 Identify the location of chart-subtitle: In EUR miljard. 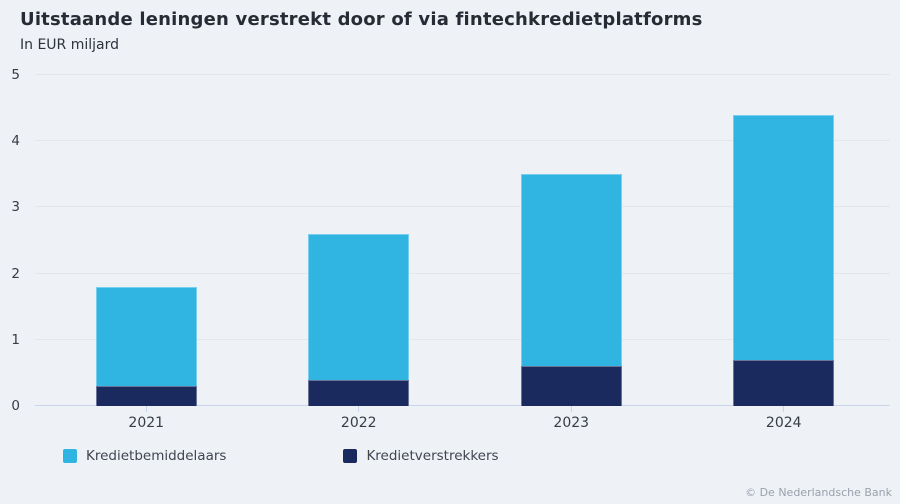
(70, 45).